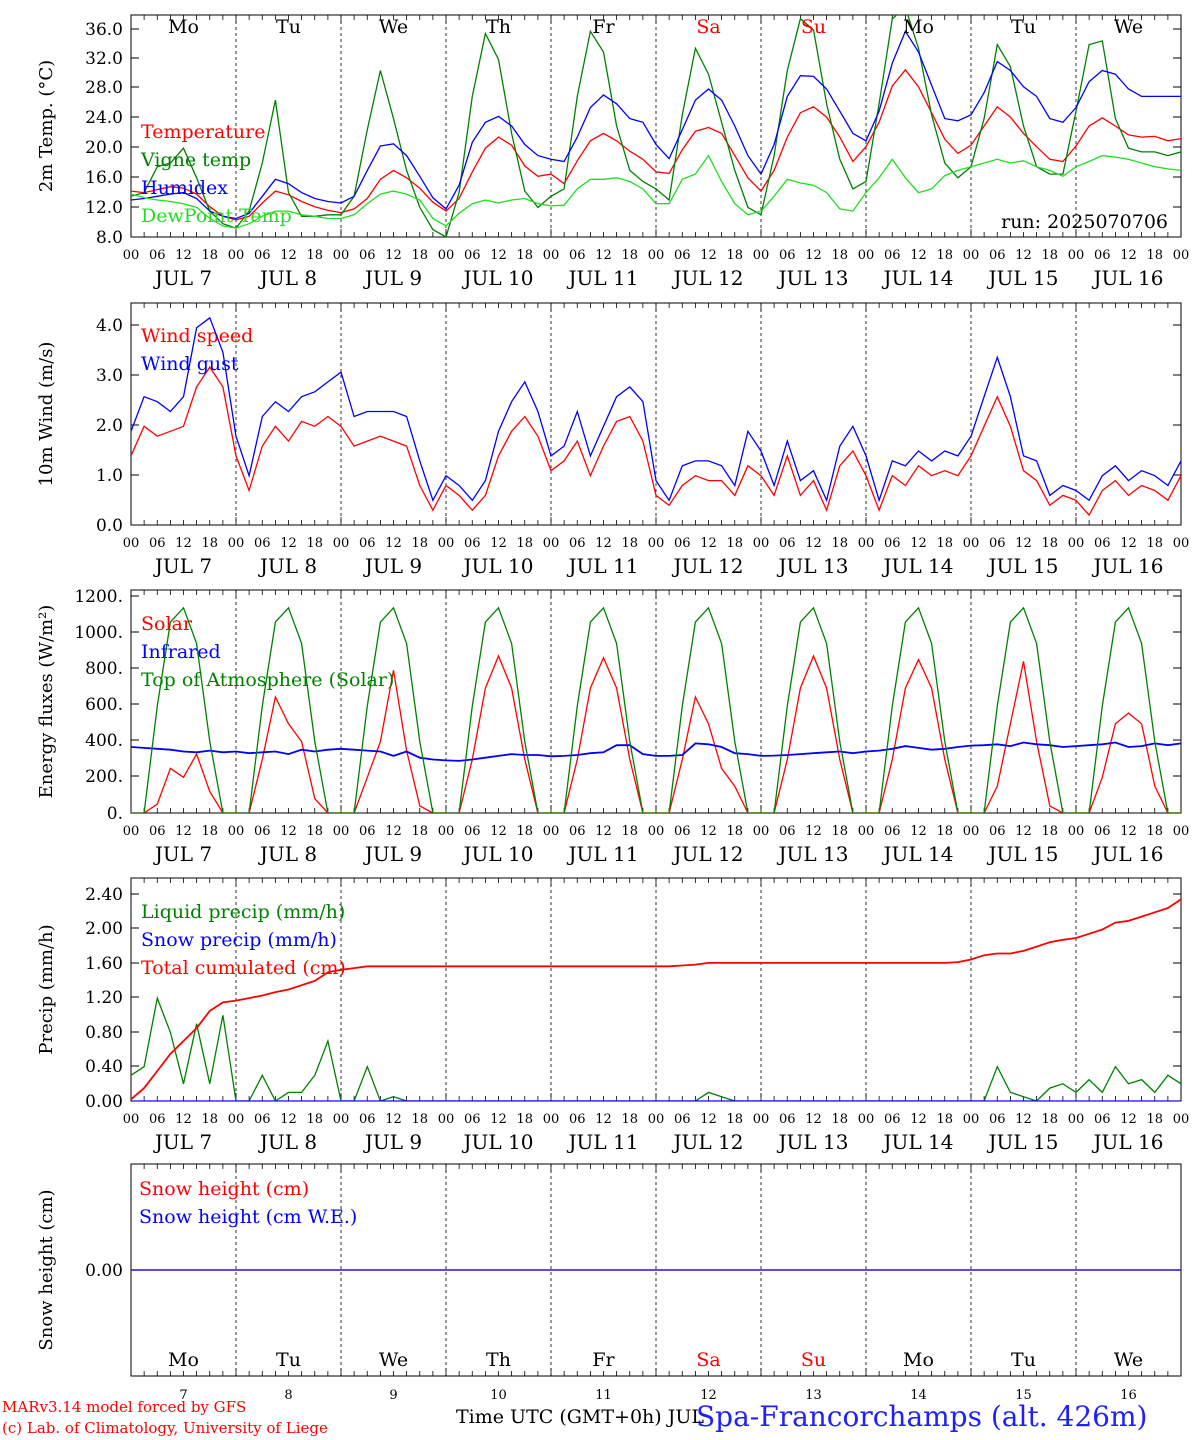 The image size is (1194, 1440). What do you see at coordinates (104, 1102) in the screenshot?
I see `y-tick-label: 0.00` at bounding box center [104, 1102].